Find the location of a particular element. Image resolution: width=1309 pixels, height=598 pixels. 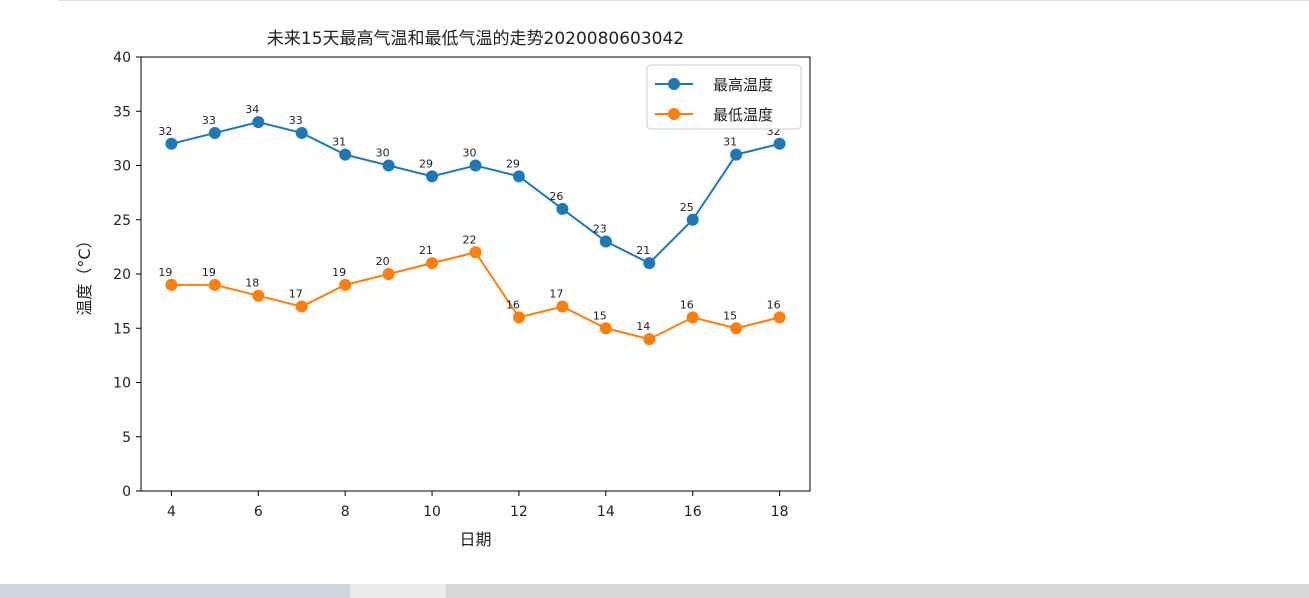

data-label: 34 is located at coordinates (252, 109).